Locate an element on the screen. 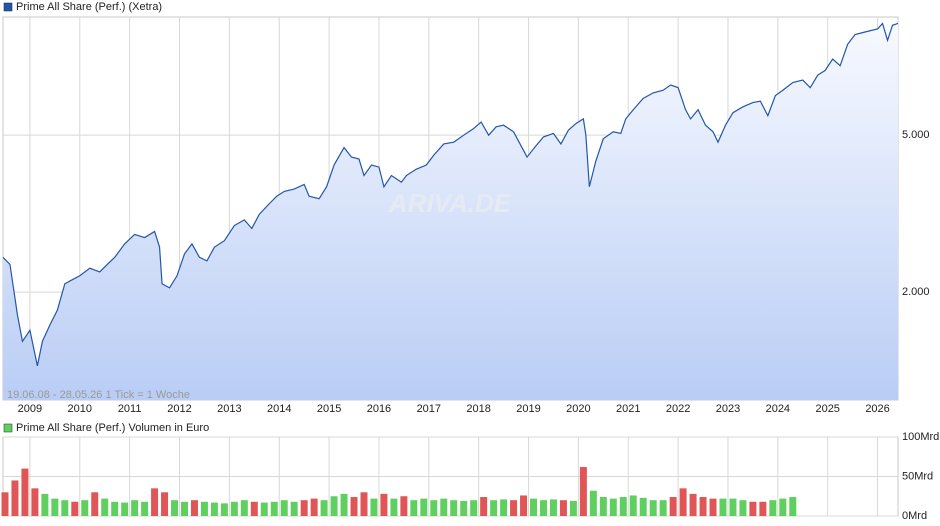  volume-legend-swatch is located at coordinates (8, 428).